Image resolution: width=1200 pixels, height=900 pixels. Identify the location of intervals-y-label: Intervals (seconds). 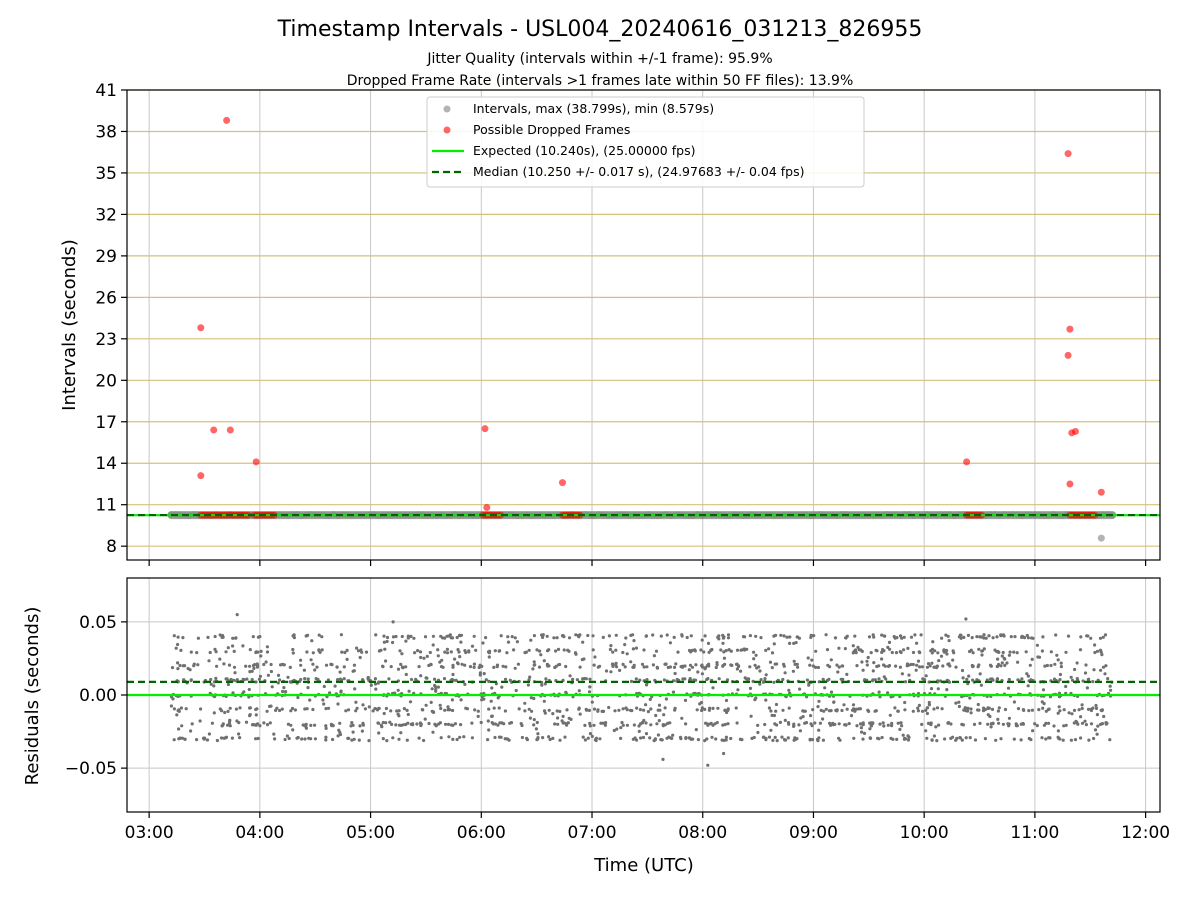
(69, 325).